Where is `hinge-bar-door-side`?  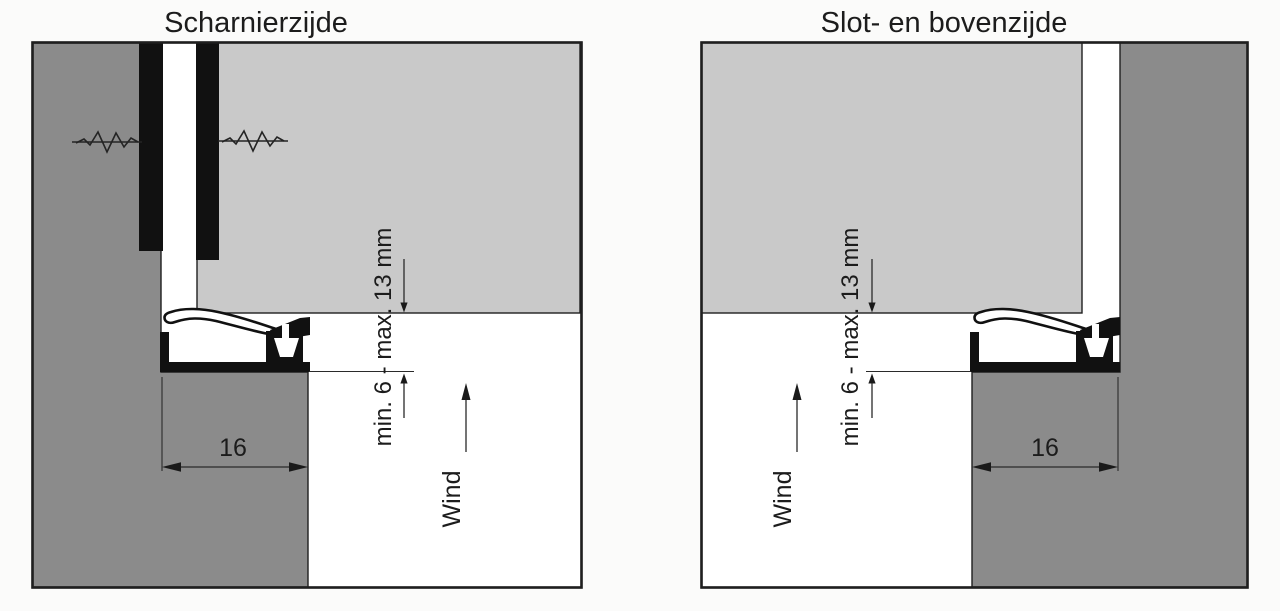
hinge-bar-door-side is located at coordinates (207, 151).